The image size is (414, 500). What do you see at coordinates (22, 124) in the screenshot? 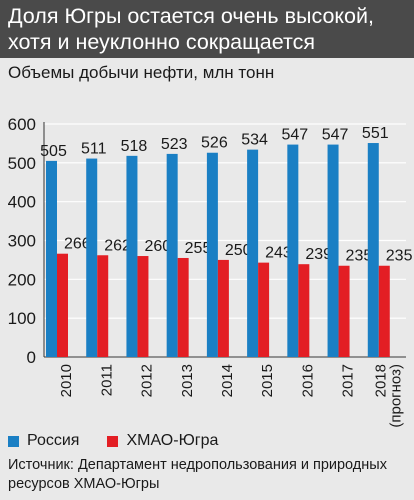
I see `y-tick-label: 600` at bounding box center [22, 124].